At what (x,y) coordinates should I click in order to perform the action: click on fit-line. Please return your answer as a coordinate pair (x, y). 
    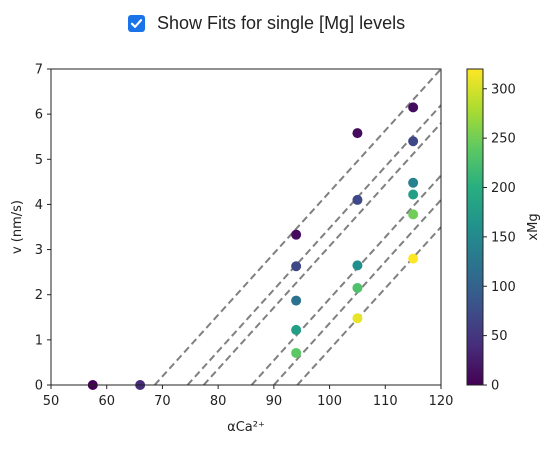
    Looking at the image, I should click on (369, 306).